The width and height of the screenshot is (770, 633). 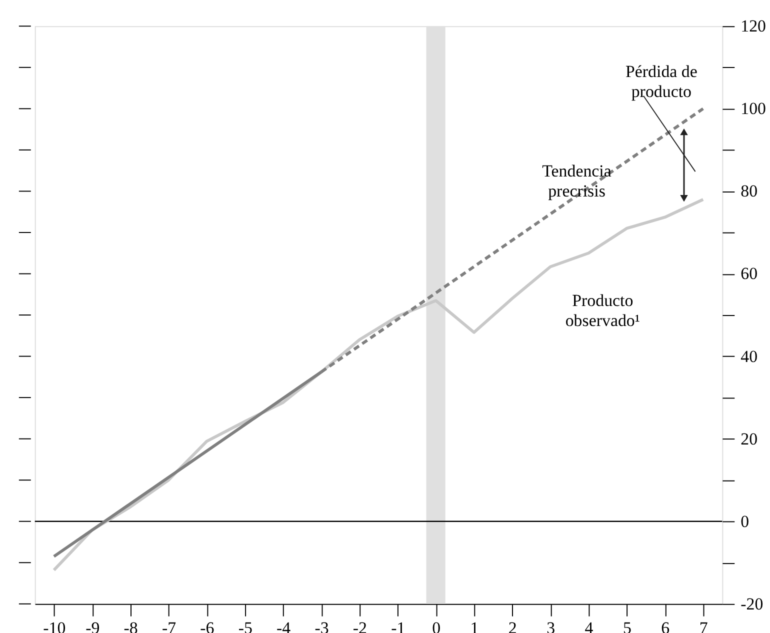 What do you see at coordinates (398, 625) in the screenshot?
I see `x-tick-label: -1` at bounding box center [398, 625].